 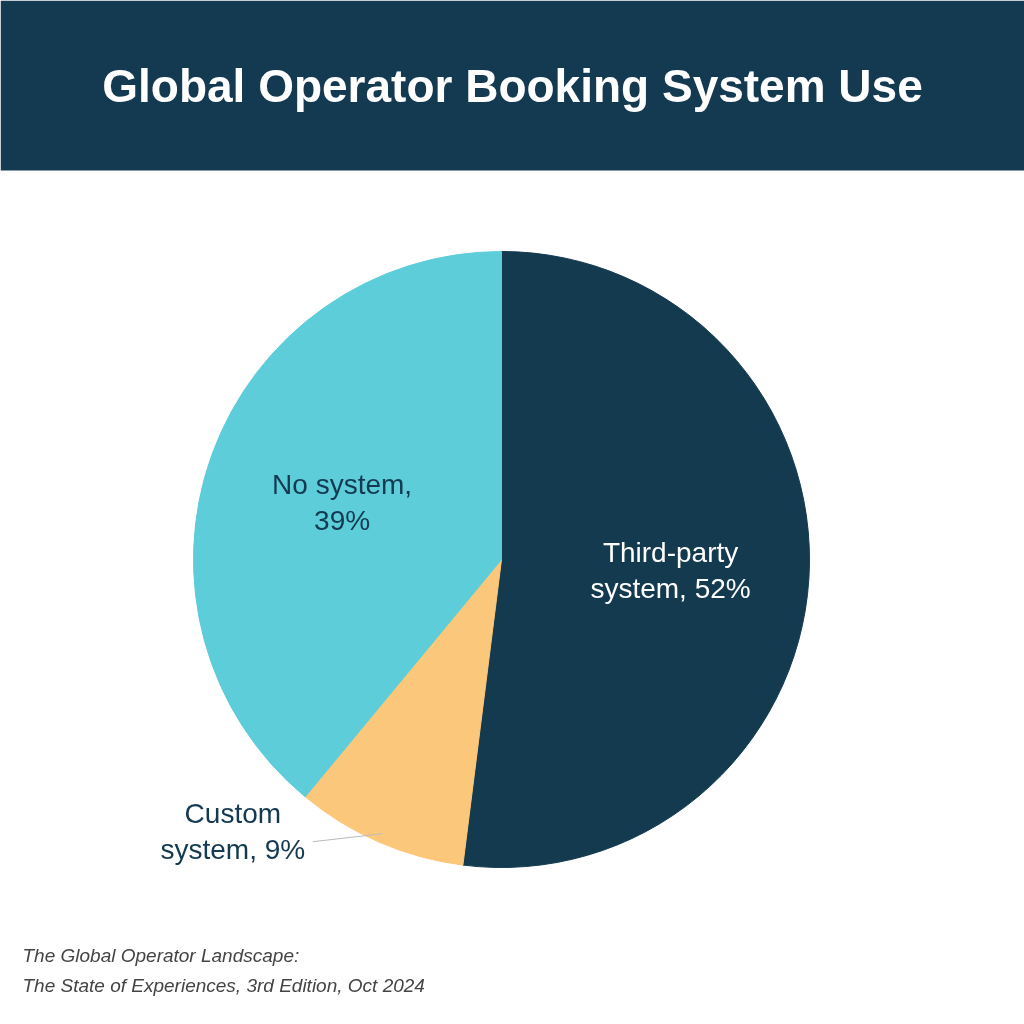 I want to click on text: The Global Operator Landscape:, so click(x=161, y=955).